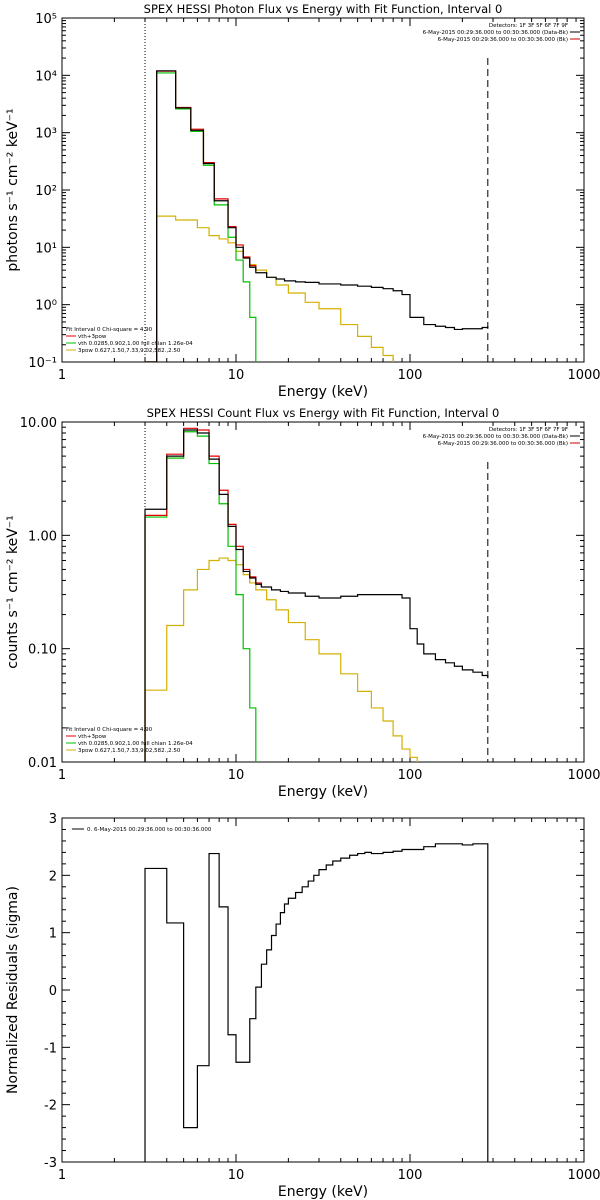 The height and width of the screenshot is (1200, 600). What do you see at coordinates (50, 1163) in the screenshot?
I see `y-tick-label: -3` at bounding box center [50, 1163].